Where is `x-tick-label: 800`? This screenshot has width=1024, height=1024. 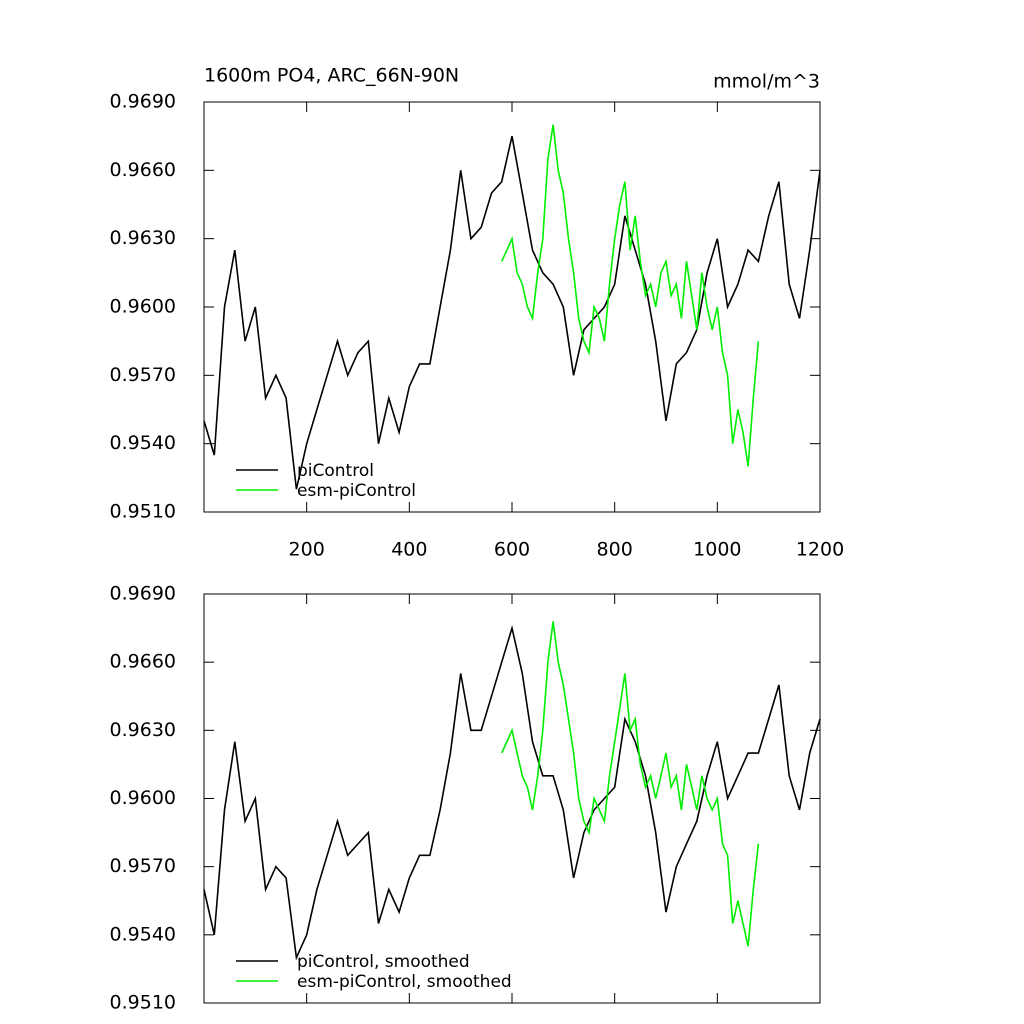 x-tick-label: 800 is located at coordinates (615, 550).